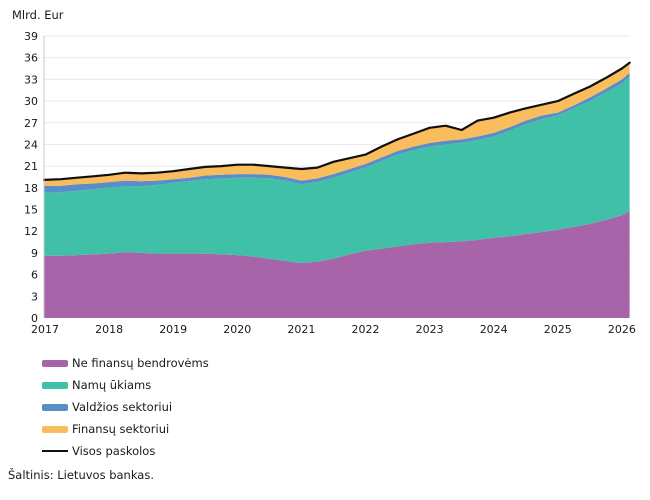 The width and height of the screenshot is (650, 500). I want to click on x-tick-label-2021: 2021, so click(301, 329).